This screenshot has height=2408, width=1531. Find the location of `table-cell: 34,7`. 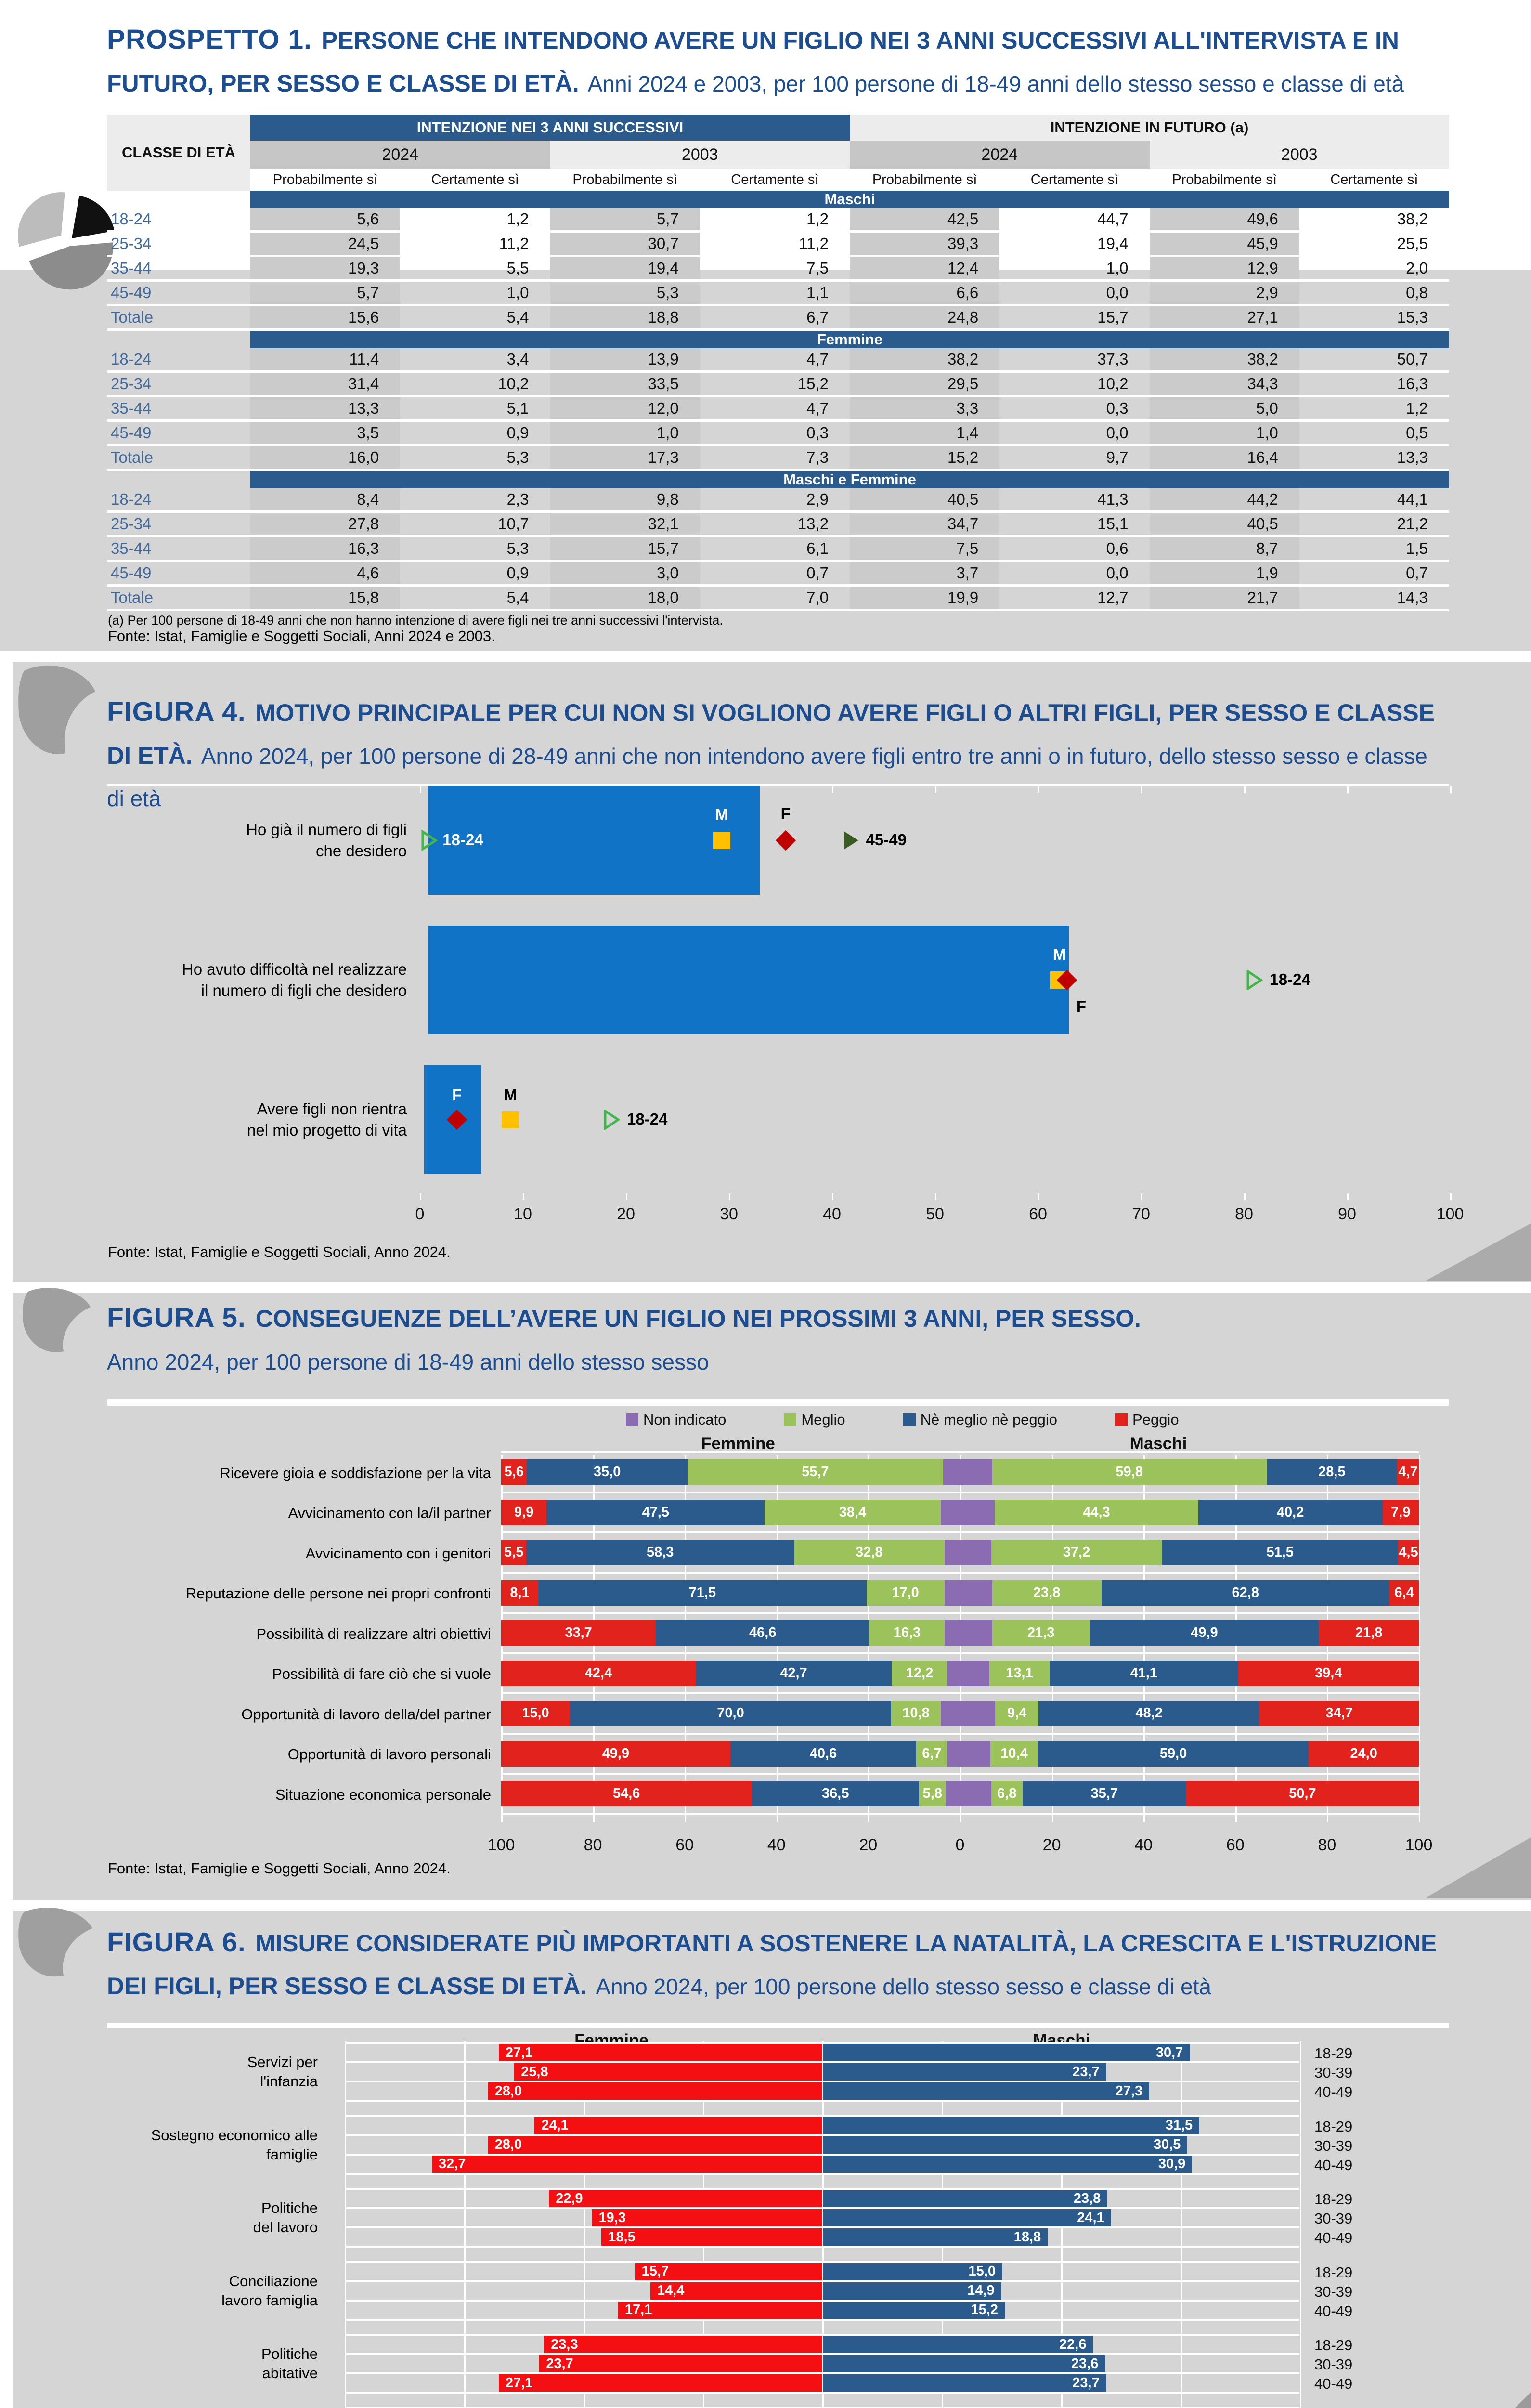

table-cell: 34,7 is located at coordinates (925, 524).